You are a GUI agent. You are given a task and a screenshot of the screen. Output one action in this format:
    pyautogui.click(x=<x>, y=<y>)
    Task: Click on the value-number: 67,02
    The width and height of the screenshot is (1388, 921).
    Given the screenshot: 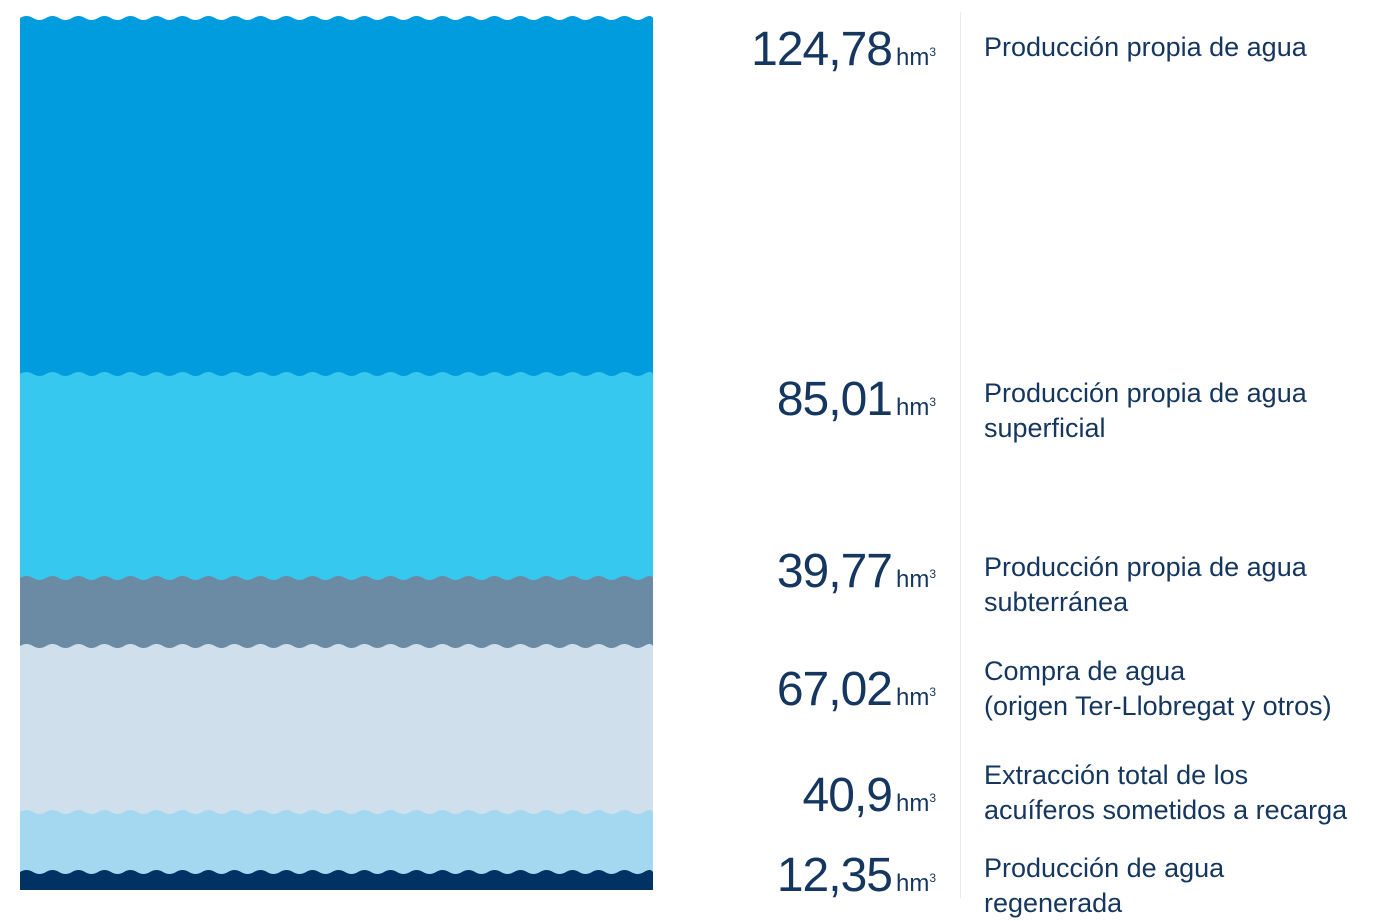 What is the action you would take?
    pyautogui.click(x=834, y=689)
    